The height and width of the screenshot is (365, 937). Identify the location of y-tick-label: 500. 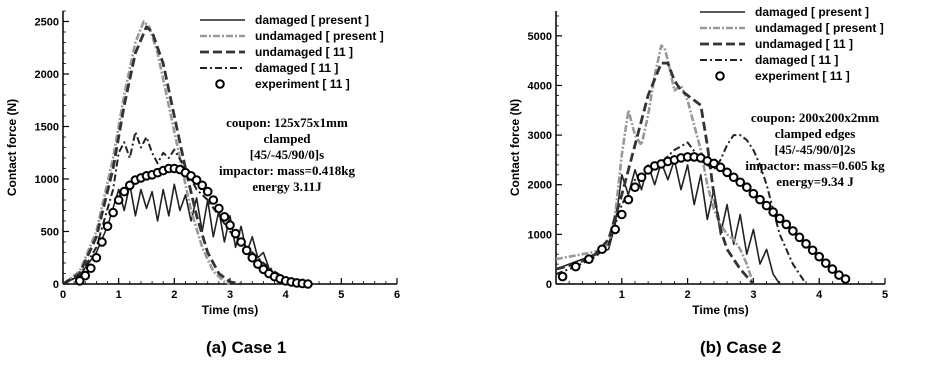
(50, 233).